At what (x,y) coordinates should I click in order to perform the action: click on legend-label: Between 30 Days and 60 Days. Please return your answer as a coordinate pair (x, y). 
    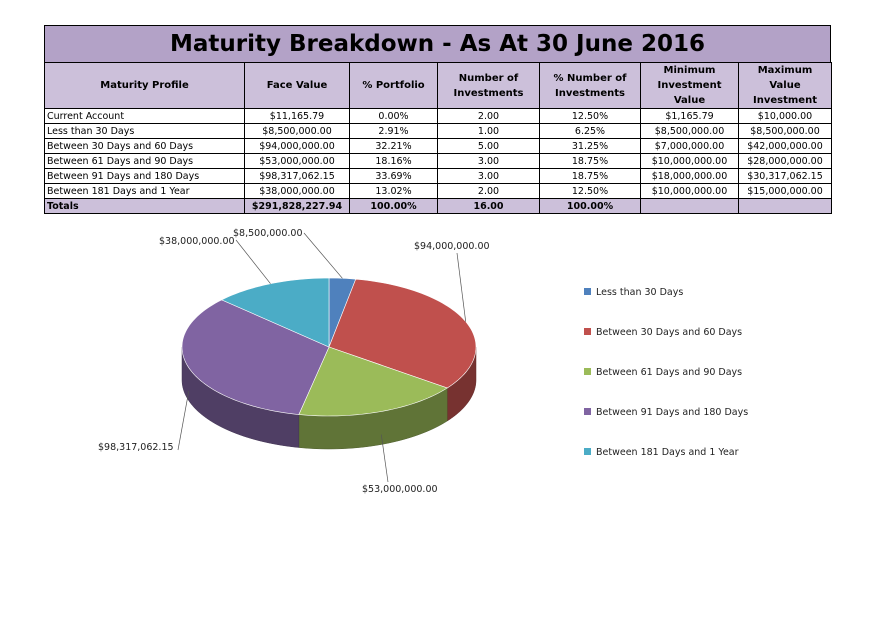
    Looking at the image, I should click on (669, 332).